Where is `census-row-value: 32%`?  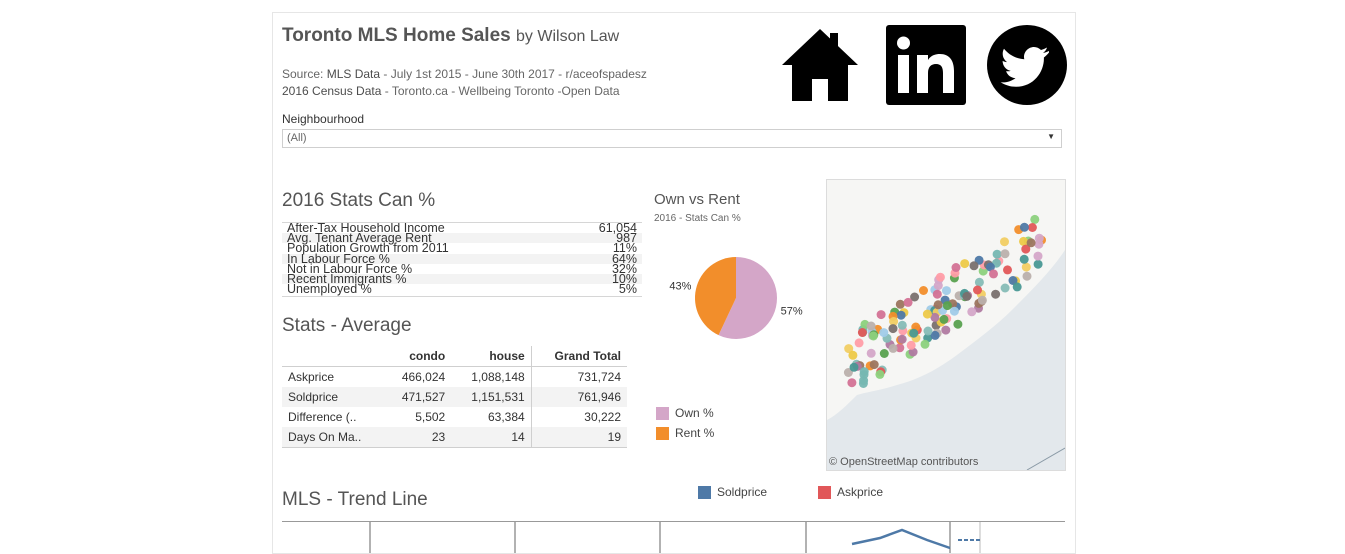 census-row-value: 32% is located at coordinates (624, 268).